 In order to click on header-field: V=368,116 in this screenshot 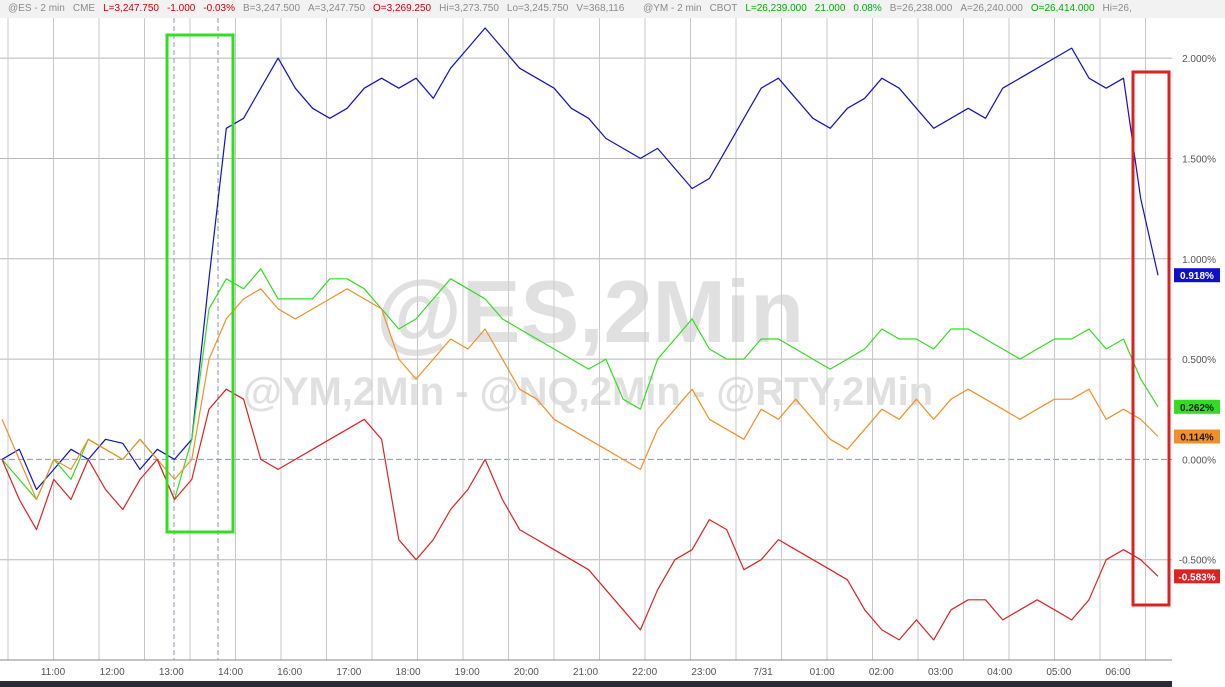, I will do `click(600, 8)`.